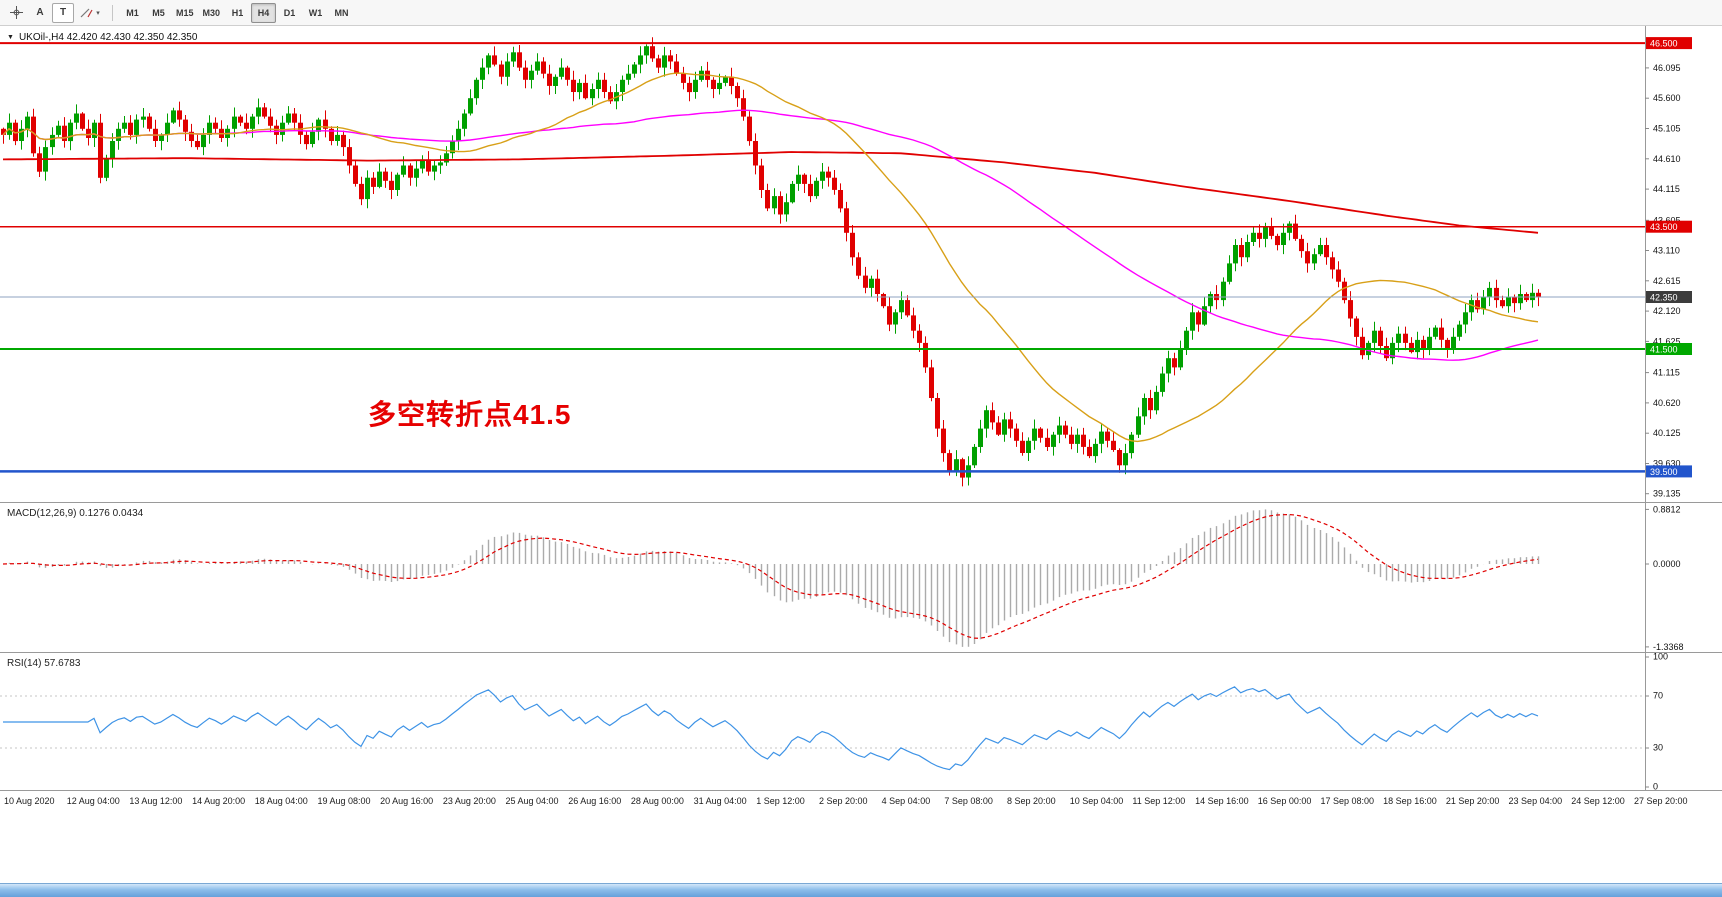 This screenshot has width=1722, height=897. I want to click on timeframe-m5: M5, so click(158, 13).